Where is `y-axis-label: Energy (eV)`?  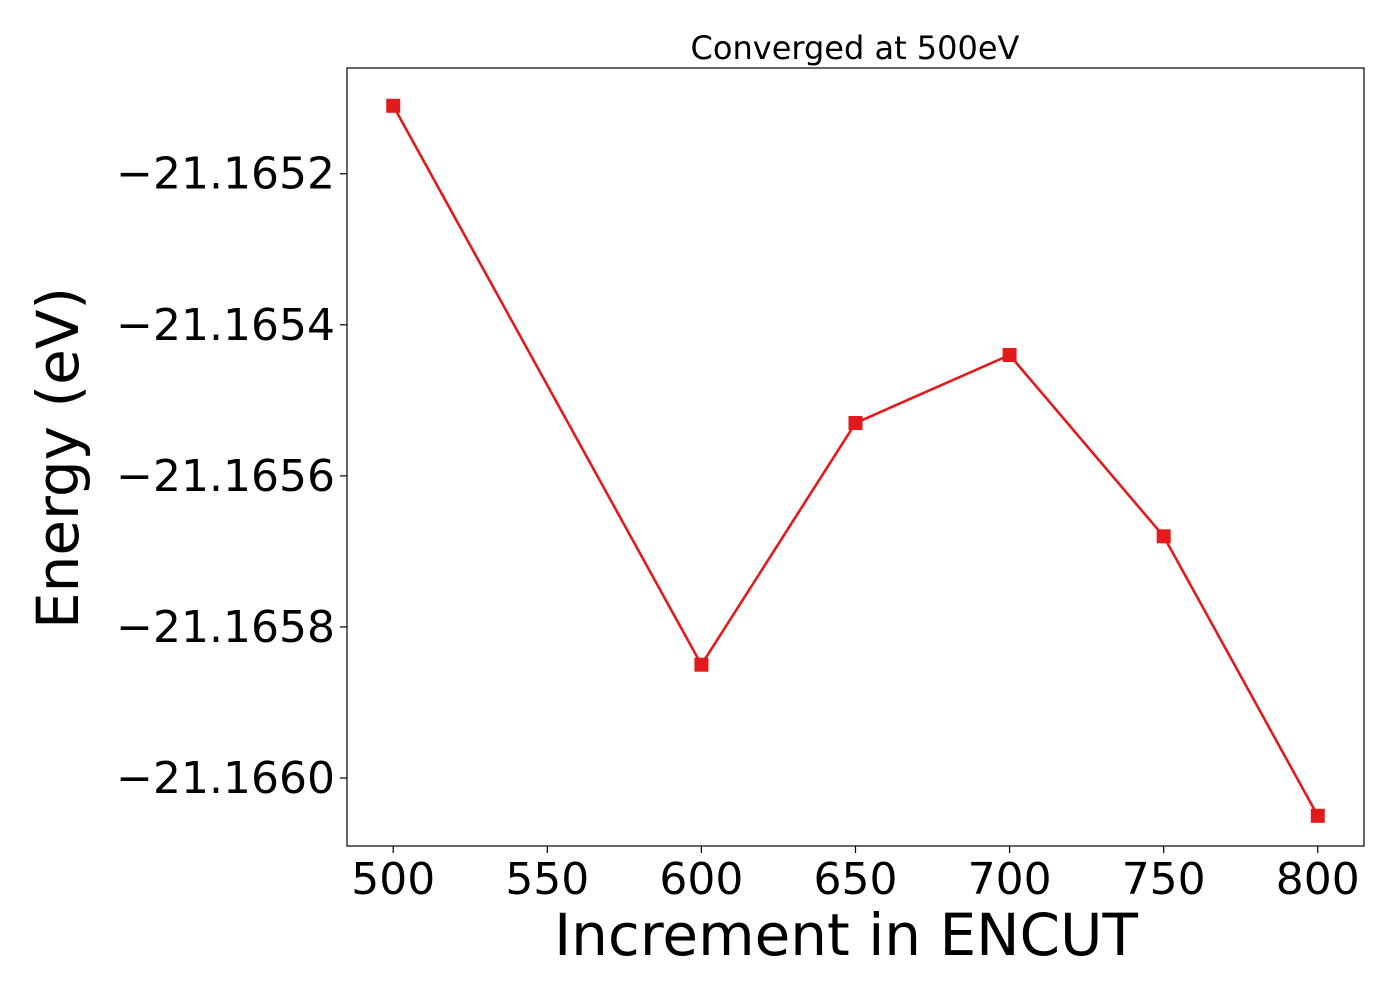
y-axis-label: Energy (eV) is located at coordinates (58, 458).